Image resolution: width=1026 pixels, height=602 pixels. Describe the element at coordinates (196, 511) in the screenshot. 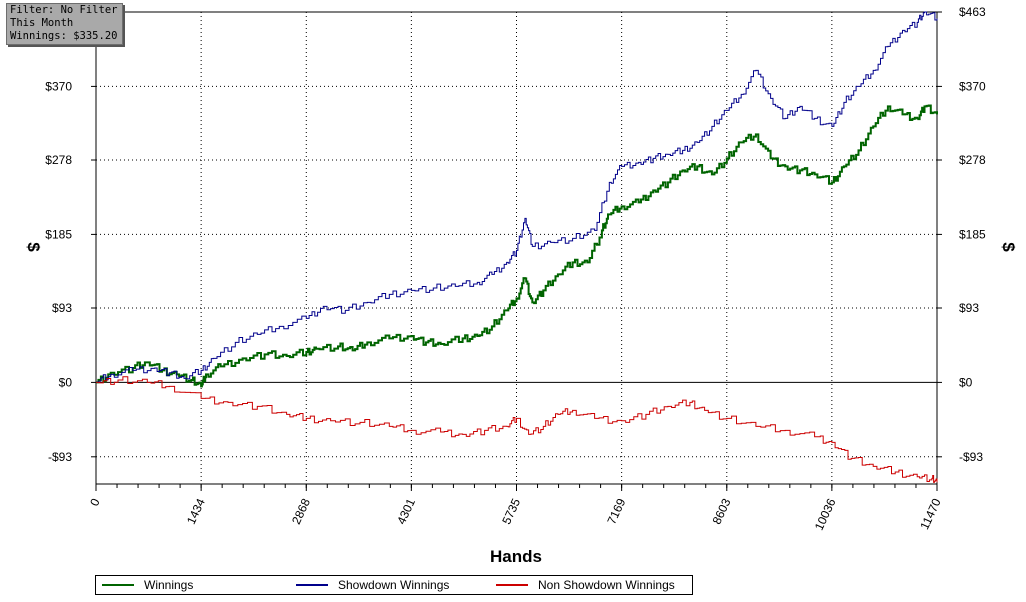

I see `x-tick-label: 1434` at that location.